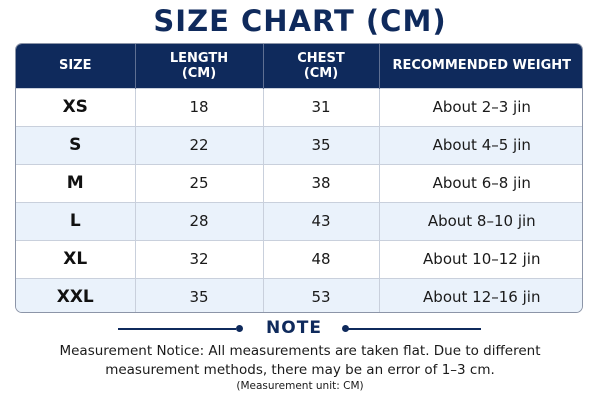  I want to click on length-cell: 35, so click(199, 294).